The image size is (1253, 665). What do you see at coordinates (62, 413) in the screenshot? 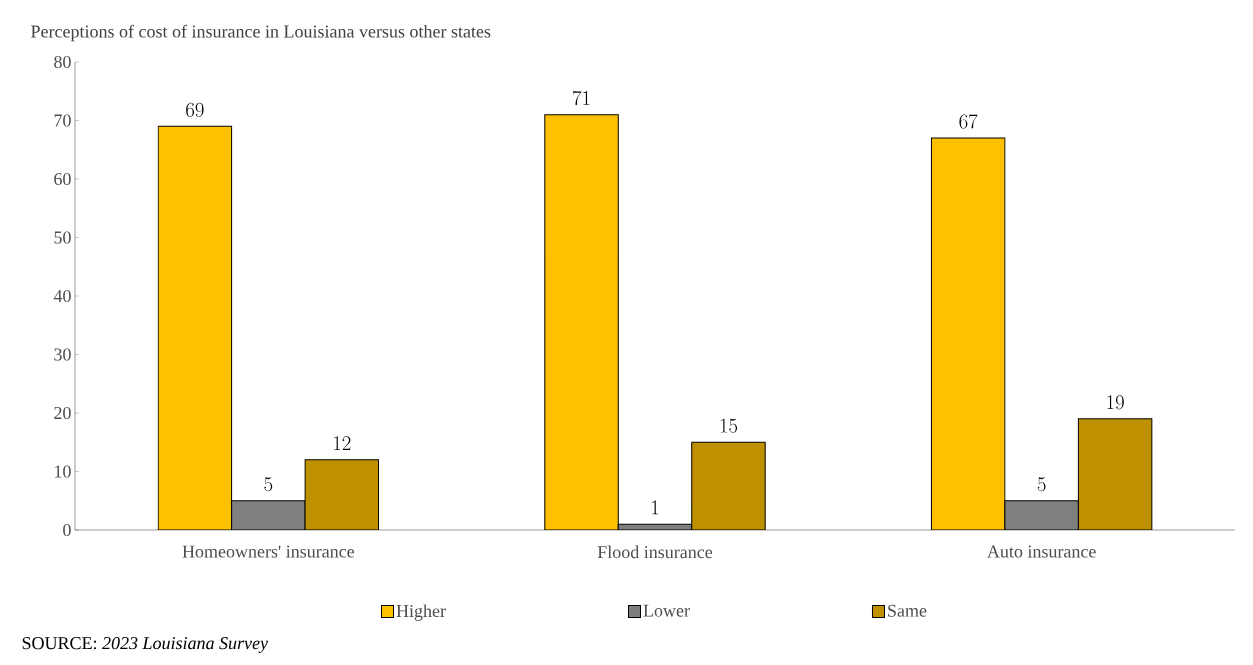
I see `y-tick-label: 20` at bounding box center [62, 413].